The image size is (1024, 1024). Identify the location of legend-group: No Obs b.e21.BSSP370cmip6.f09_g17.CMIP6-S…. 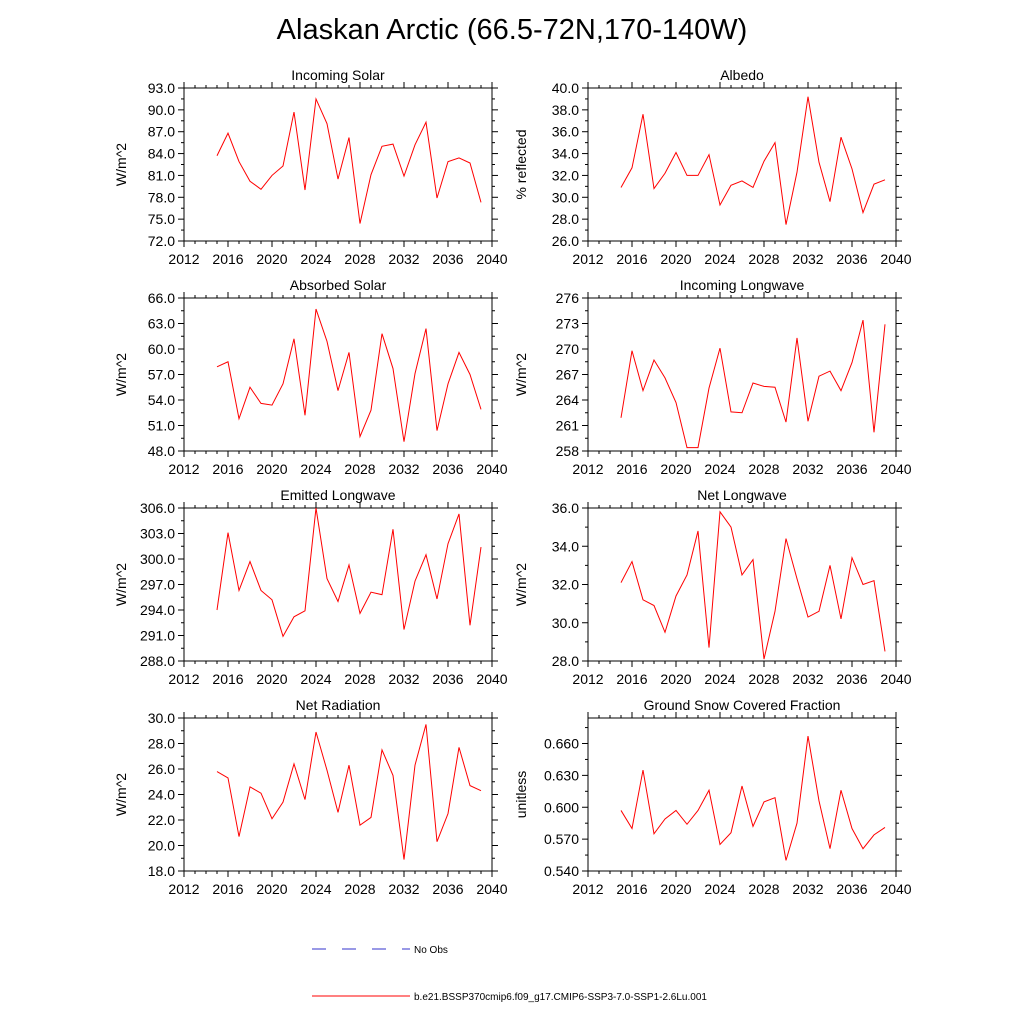
(509, 974).